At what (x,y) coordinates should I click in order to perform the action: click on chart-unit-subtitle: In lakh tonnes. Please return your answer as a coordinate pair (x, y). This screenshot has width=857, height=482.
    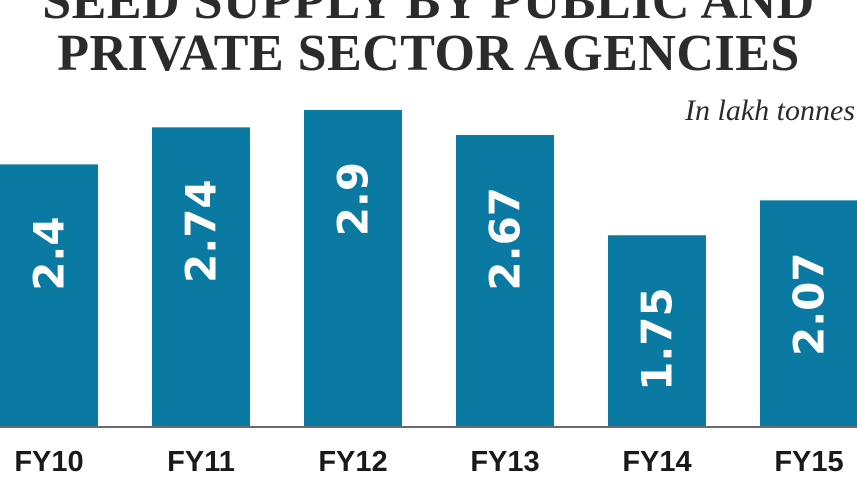
    Looking at the image, I should click on (770, 110).